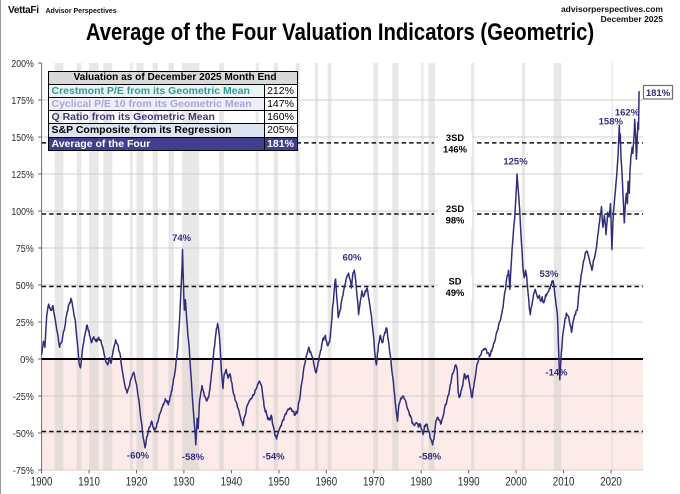  I want to click on svg-text: 1990, so click(469, 483).